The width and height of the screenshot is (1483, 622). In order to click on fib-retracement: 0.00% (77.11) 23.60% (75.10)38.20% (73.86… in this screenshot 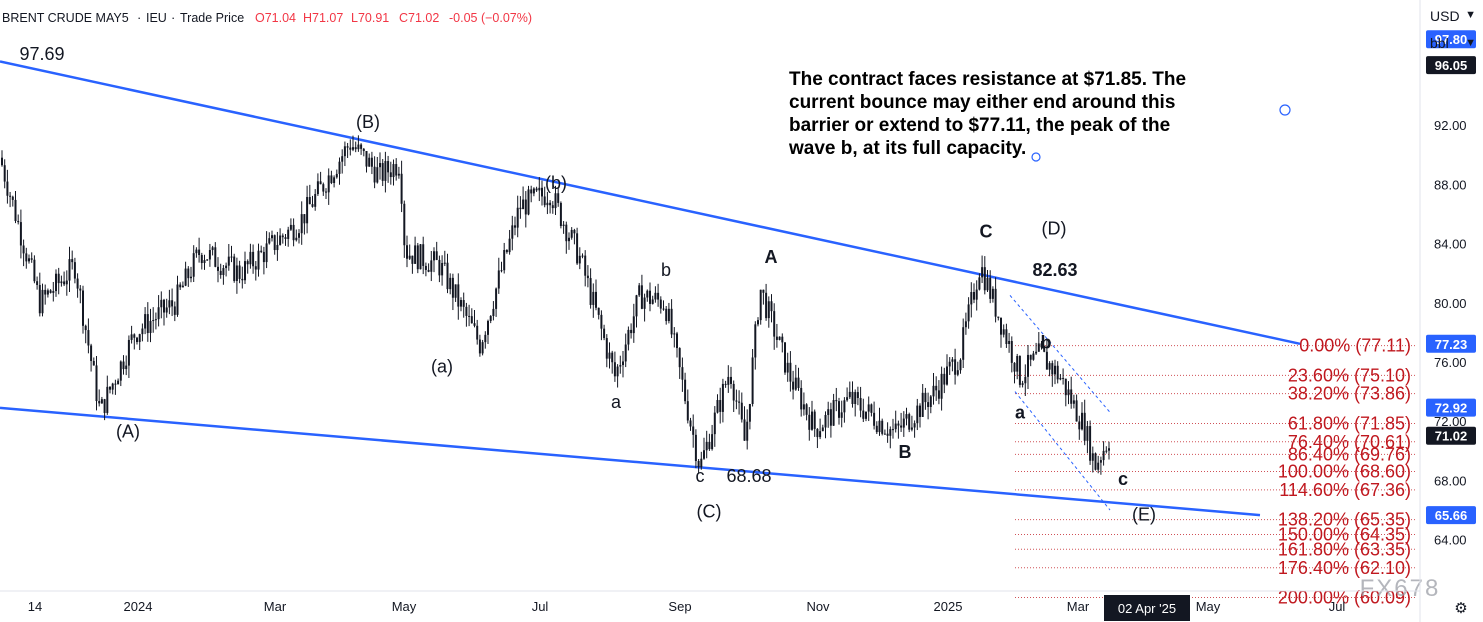, I will do `click(1215, 472)`.